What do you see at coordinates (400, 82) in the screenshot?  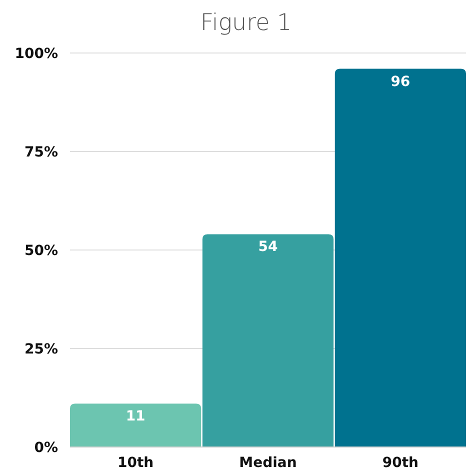 I see `data-label: 96` at bounding box center [400, 82].